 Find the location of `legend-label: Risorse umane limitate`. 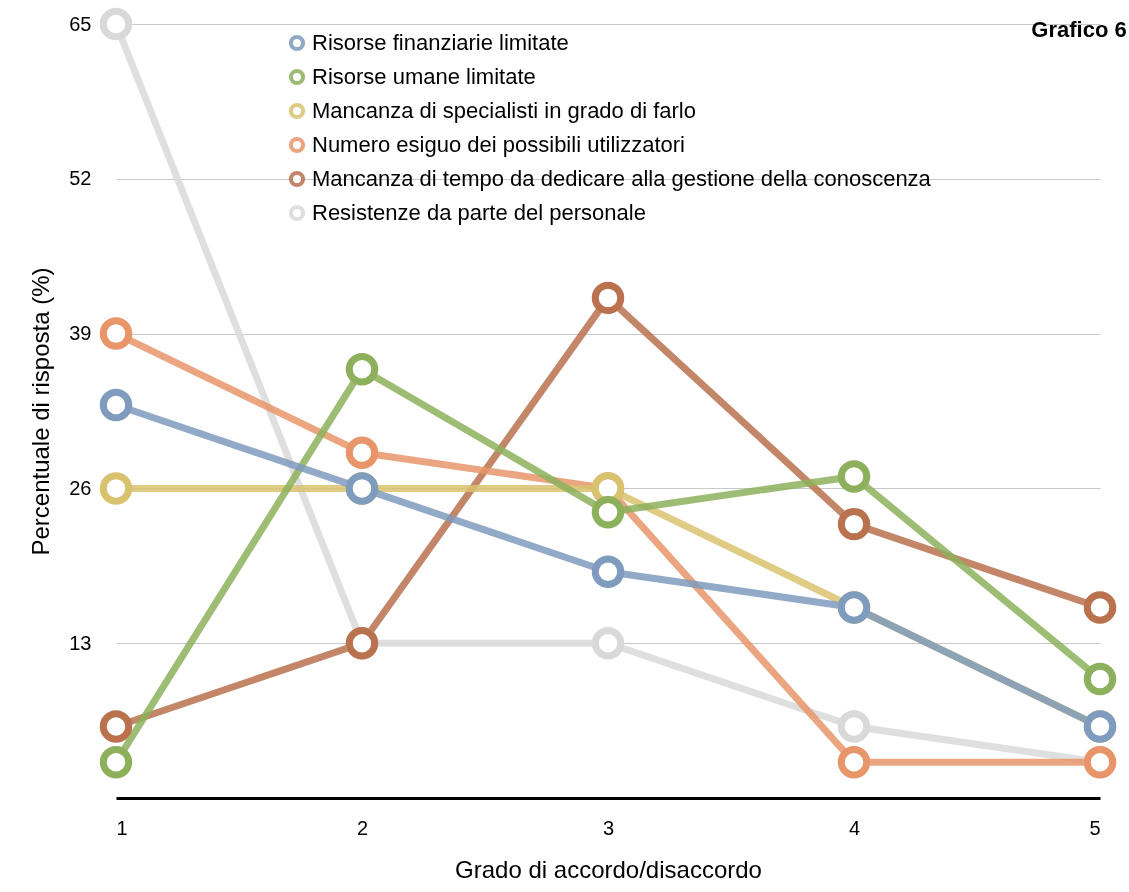

legend-label: Risorse umane limitate is located at coordinates (424, 76).